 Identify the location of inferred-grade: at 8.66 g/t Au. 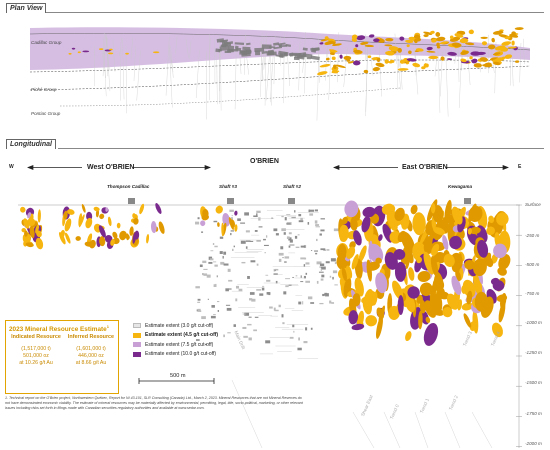
(91, 363).